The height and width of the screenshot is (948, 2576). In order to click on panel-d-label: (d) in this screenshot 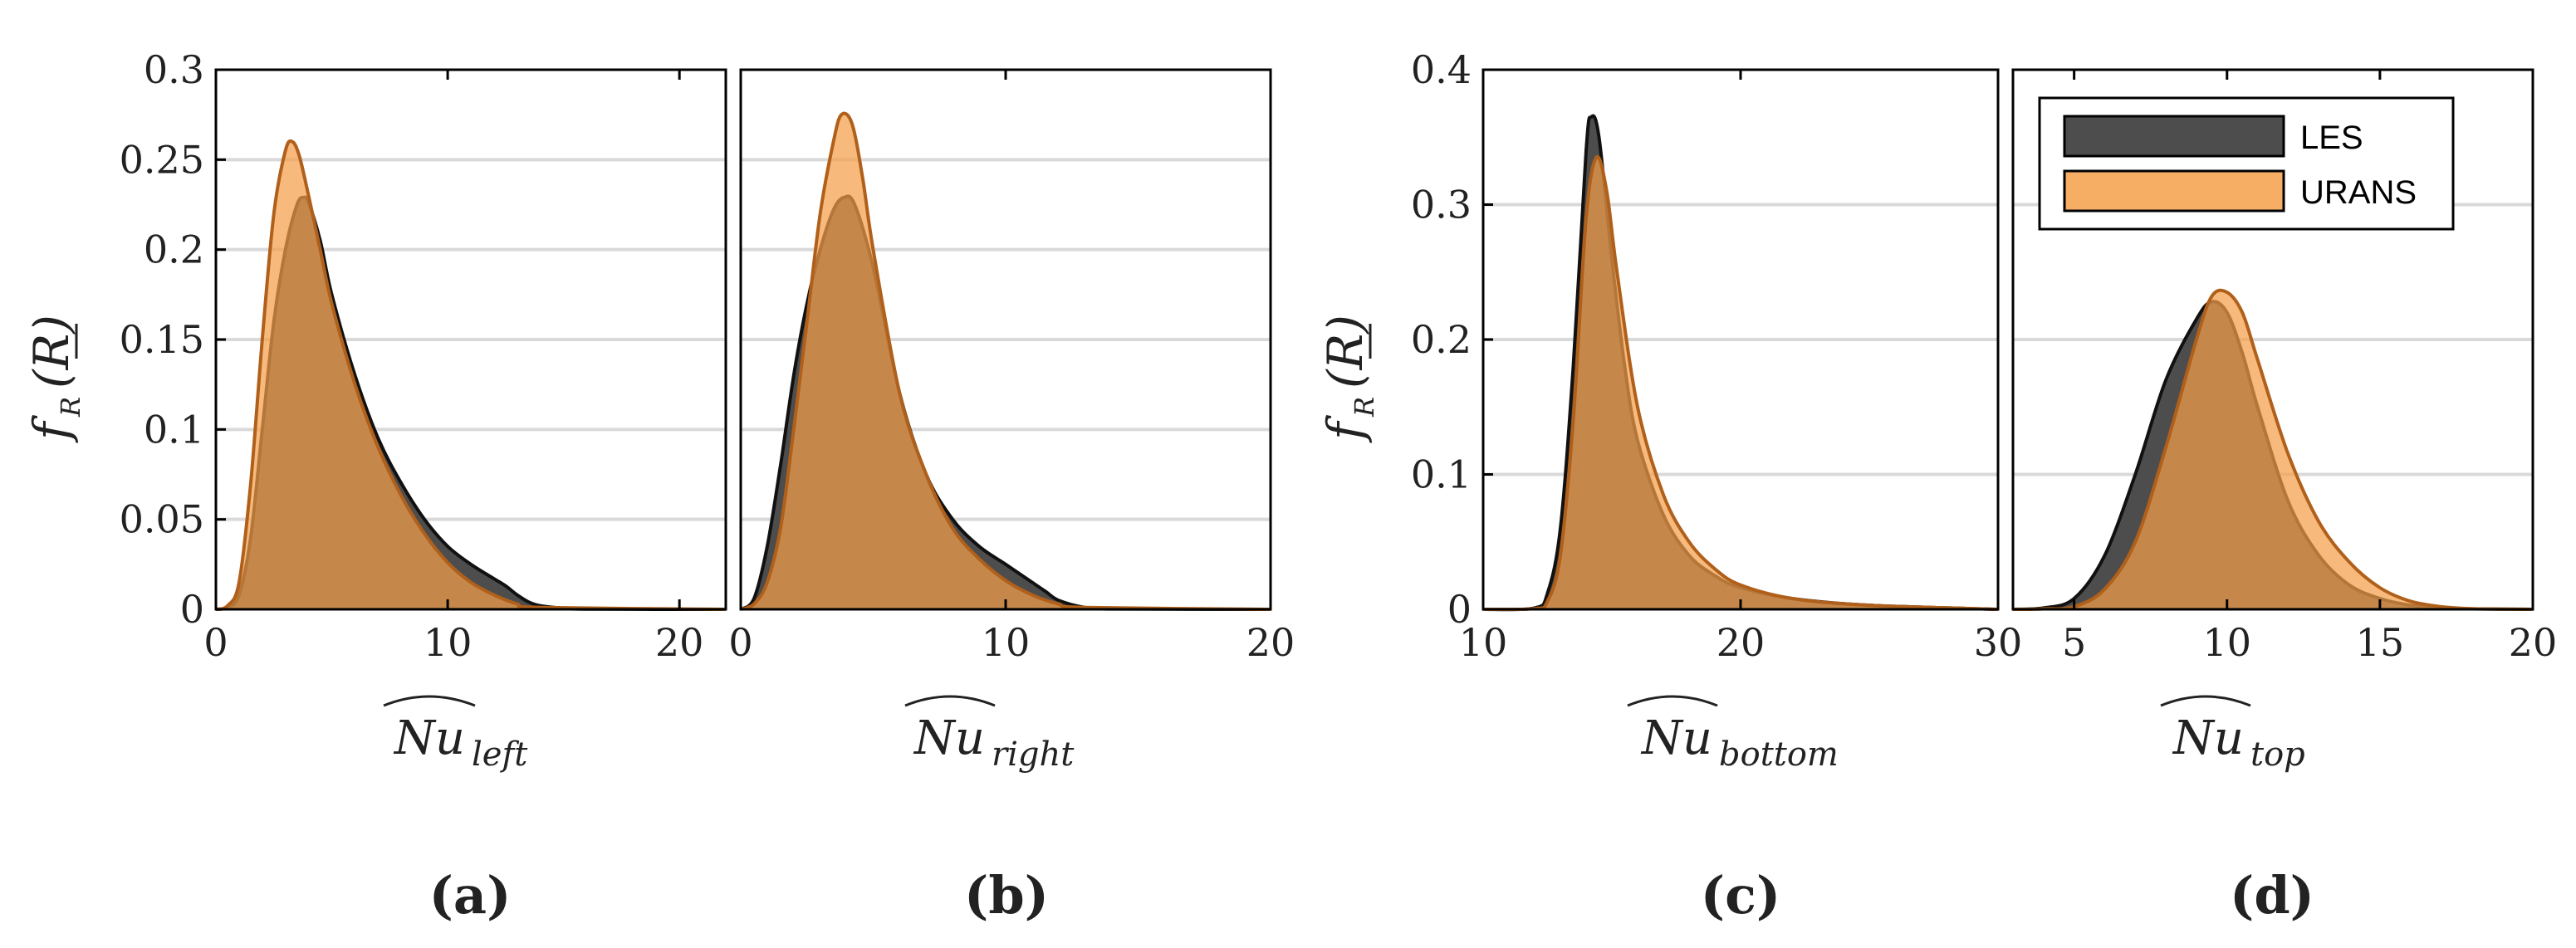, I will do `click(2272, 895)`.